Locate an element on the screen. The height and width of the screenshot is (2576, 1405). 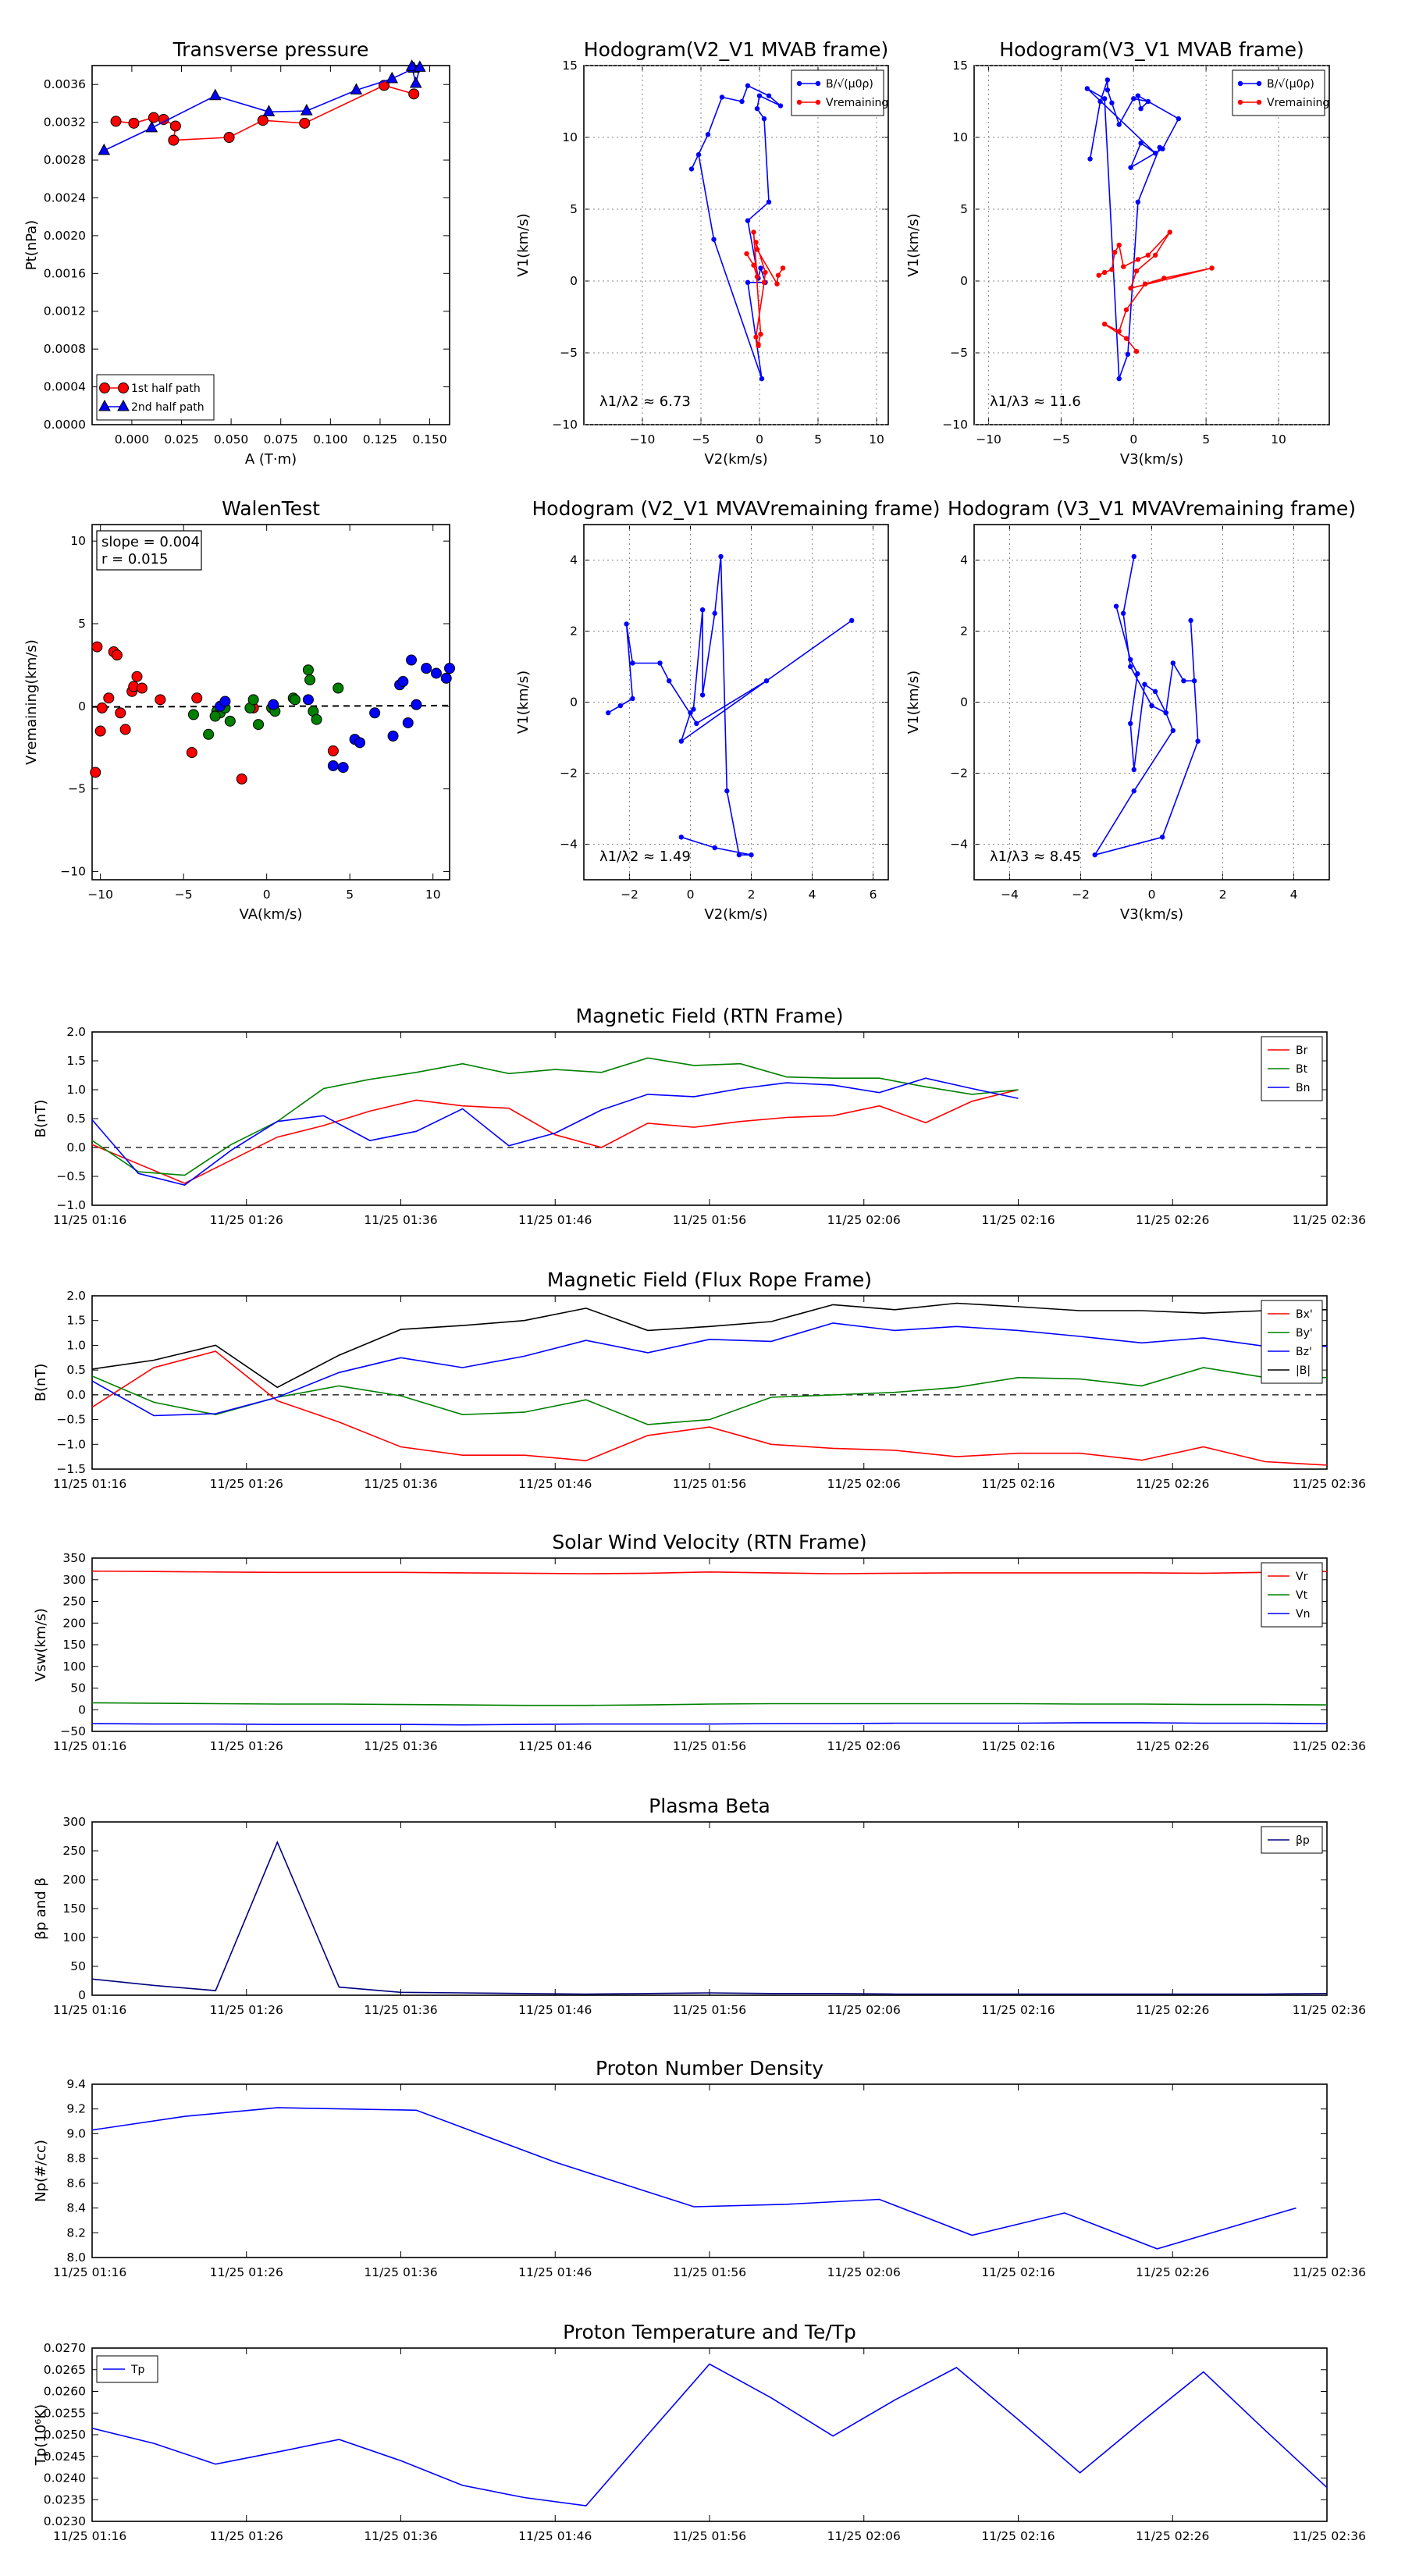
y-tick-label: 1.0 is located at coordinates (76, 1090).